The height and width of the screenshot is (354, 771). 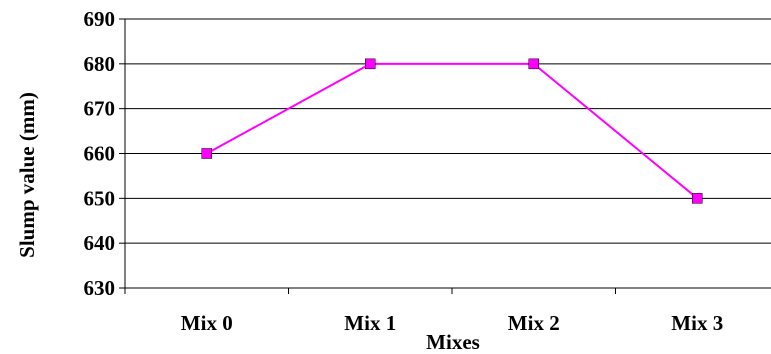 I want to click on y-tick-labels: 630 640 650 660 670 680 690, so click(x=100, y=153).